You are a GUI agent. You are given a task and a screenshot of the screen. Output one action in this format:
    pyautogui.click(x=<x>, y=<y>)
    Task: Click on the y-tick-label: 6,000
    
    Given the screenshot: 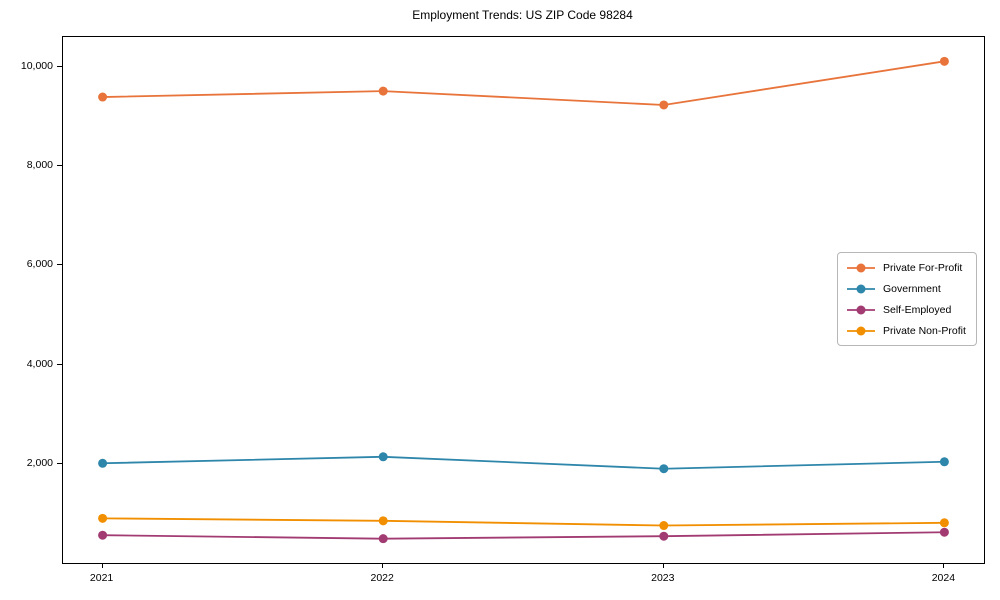 What is the action you would take?
    pyautogui.click(x=39, y=264)
    